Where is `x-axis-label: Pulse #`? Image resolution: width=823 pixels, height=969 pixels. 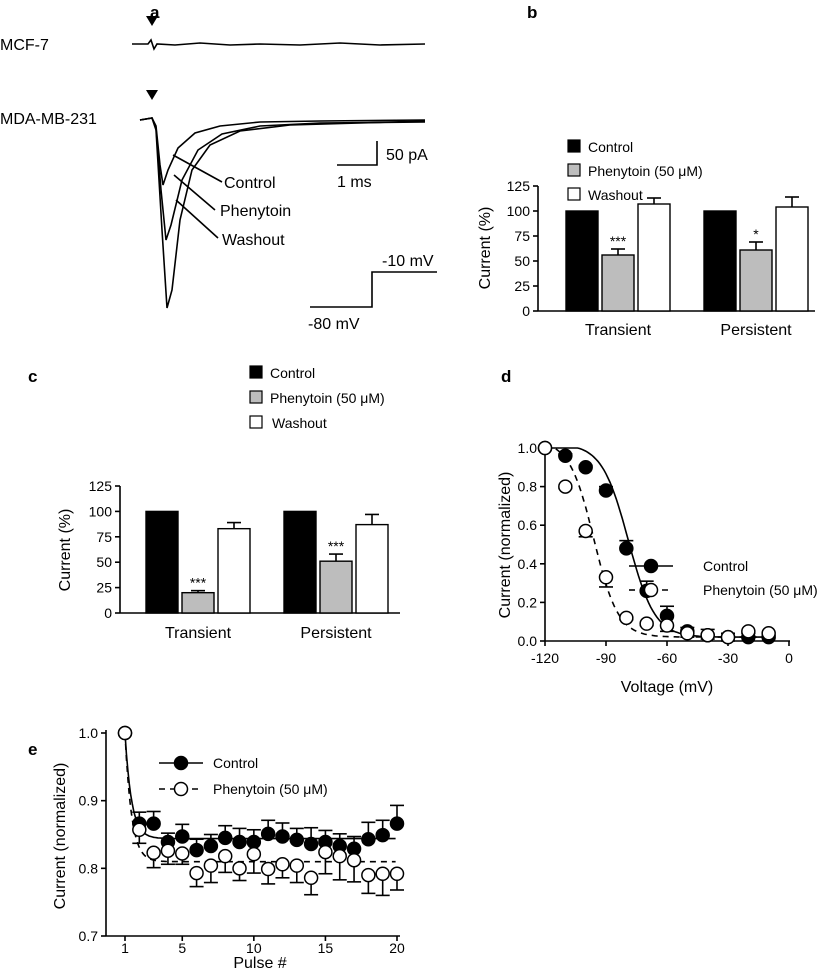
x-axis-label: Pulse # is located at coordinates (259, 962).